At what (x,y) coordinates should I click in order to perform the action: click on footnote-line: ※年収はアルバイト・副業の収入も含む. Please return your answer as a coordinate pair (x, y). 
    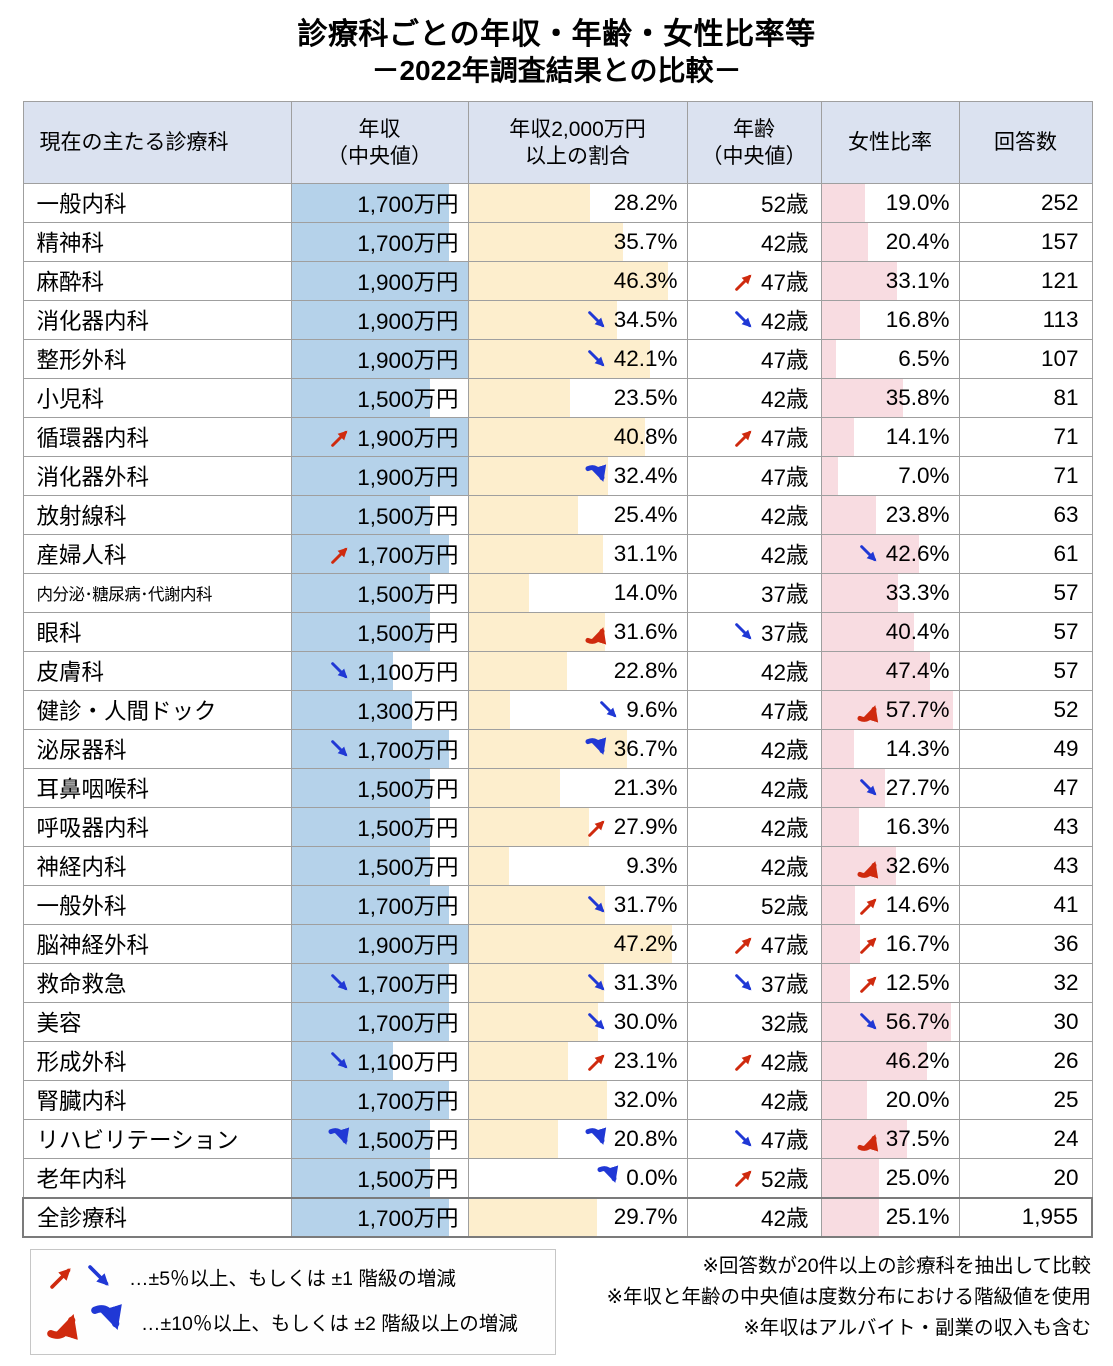
    Looking at the image, I should click on (917, 1327).